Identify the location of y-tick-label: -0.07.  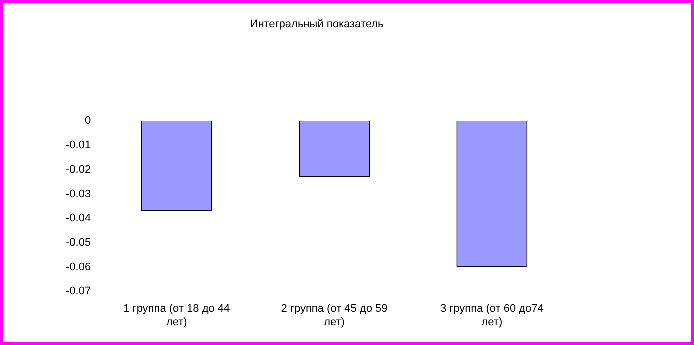
(79, 292).